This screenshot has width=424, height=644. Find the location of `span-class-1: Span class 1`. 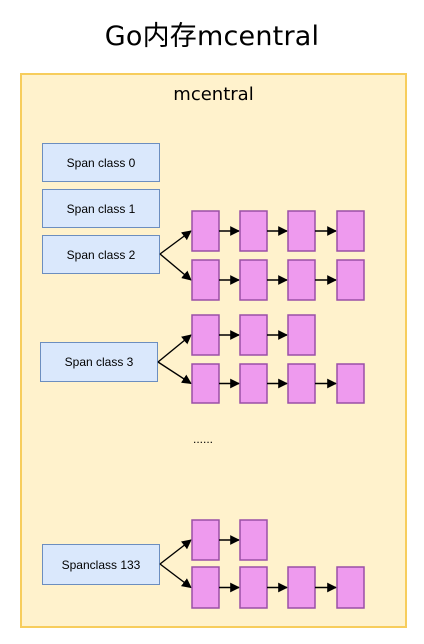

span-class-1: Span class 1 is located at coordinates (101, 208).